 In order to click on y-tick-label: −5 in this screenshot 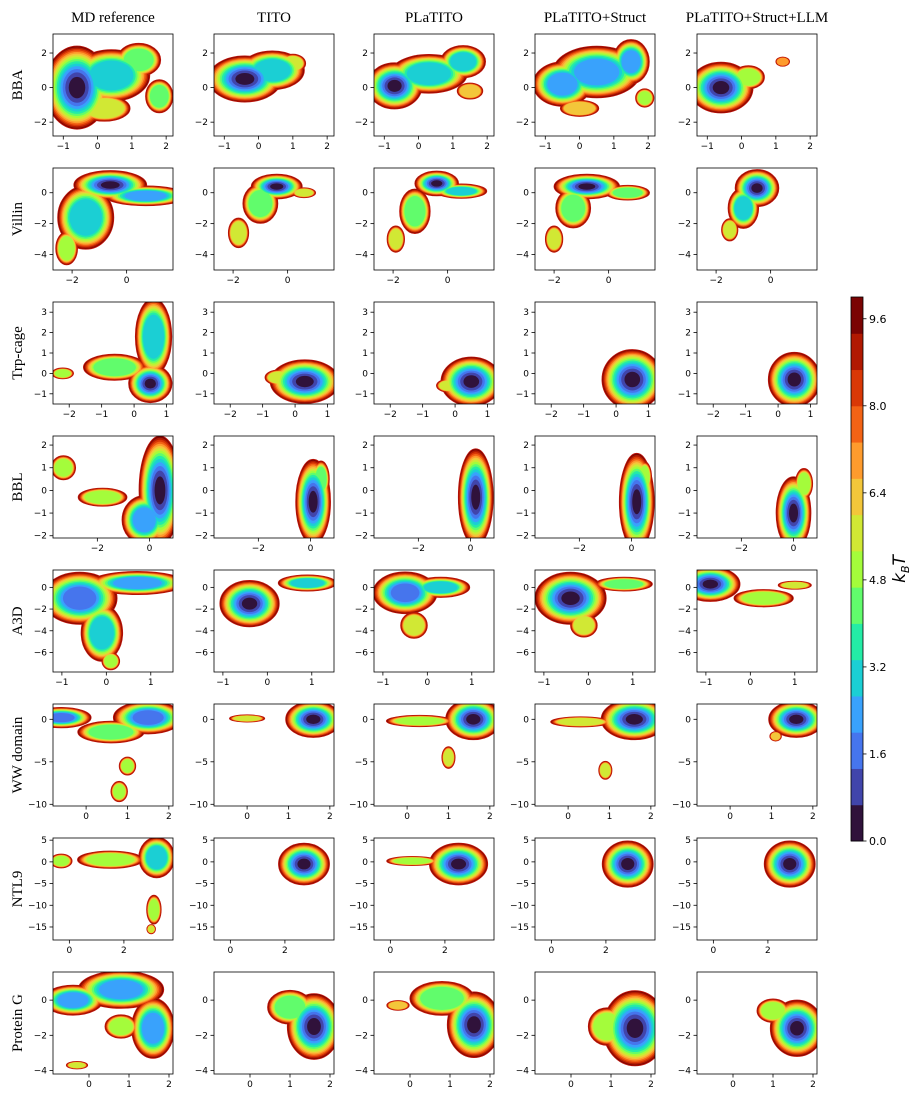, I will do `click(361, 885)`.